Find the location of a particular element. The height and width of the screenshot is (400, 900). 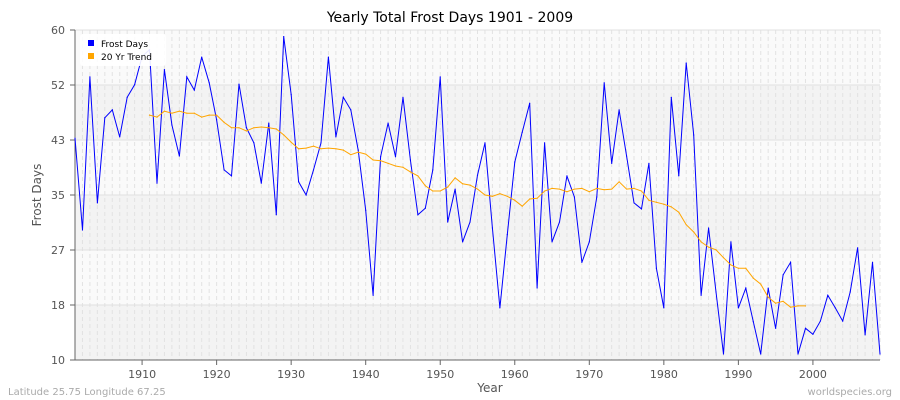

x-tick-label: 1980 is located at coordinates (664, 374).